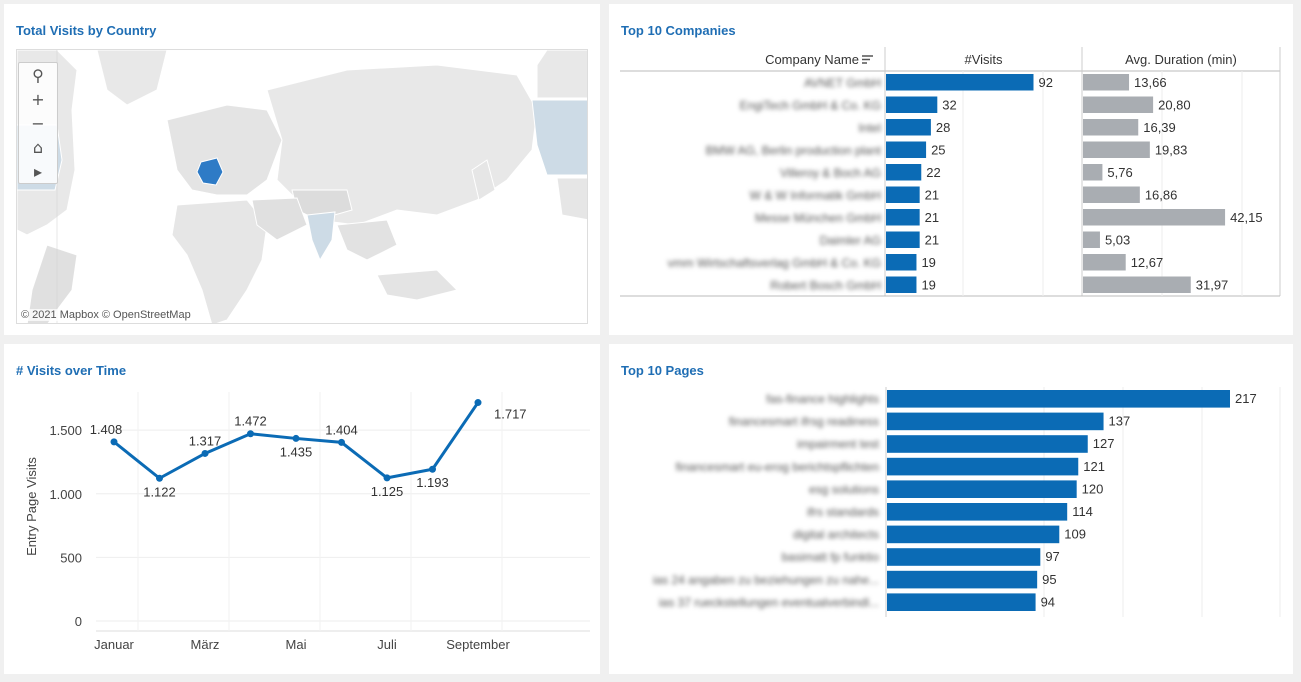  What do you see at coordinates (933, 172) in the screenshot?
I see `visits-label: 22` at bounding box center [933, 172].